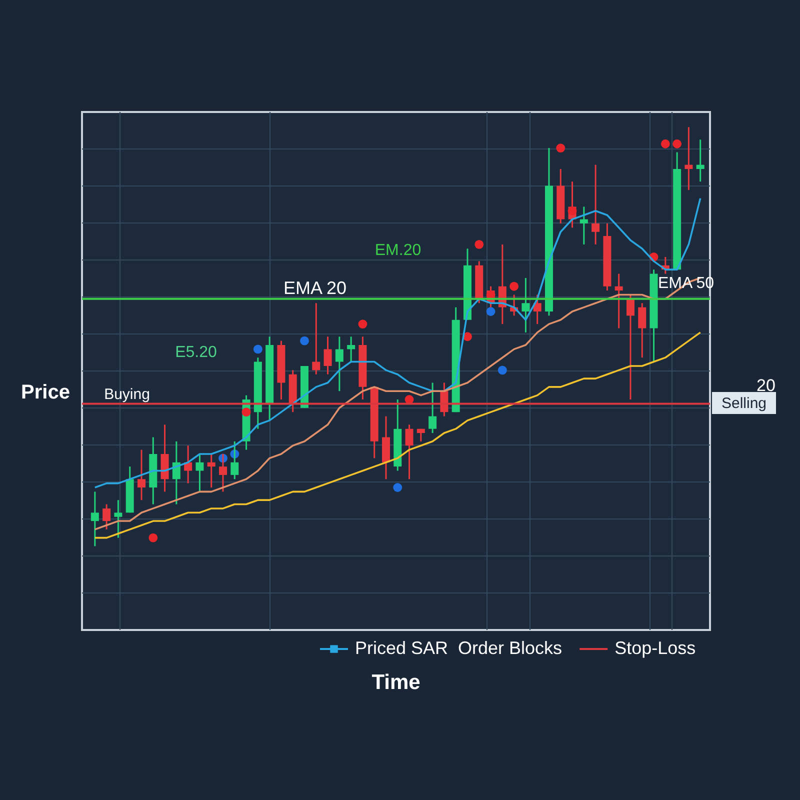 The height and width of the screenshot is (800, 800). Describe the element at coordinates (196, 352) in the screenshot. I see `annotation: E5.20` at that location.